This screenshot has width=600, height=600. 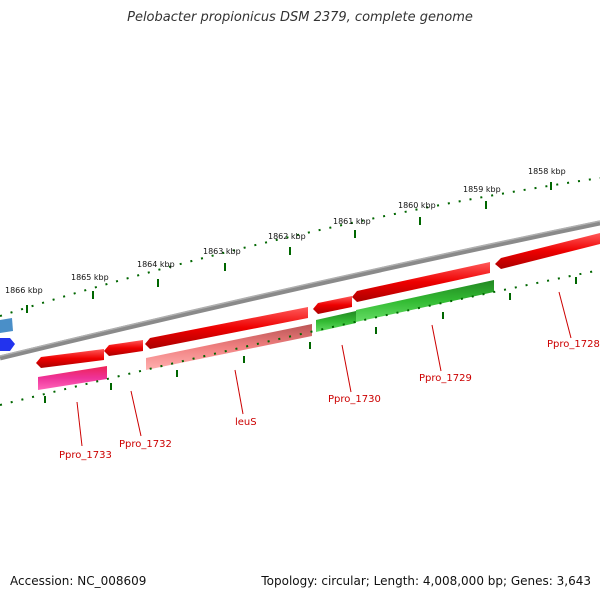 What do you see at coordinates (145, 444) in the screenshot?
I see `gene-label: Ppro_1732` at bounding box center [145, 444].